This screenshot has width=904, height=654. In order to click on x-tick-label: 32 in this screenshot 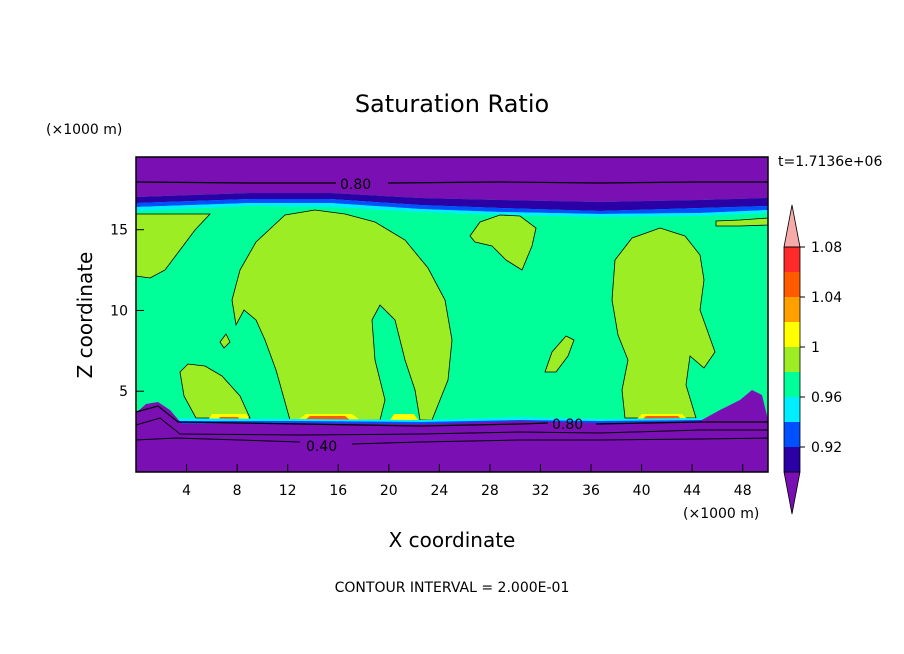, I will do `click(541, 491)`.